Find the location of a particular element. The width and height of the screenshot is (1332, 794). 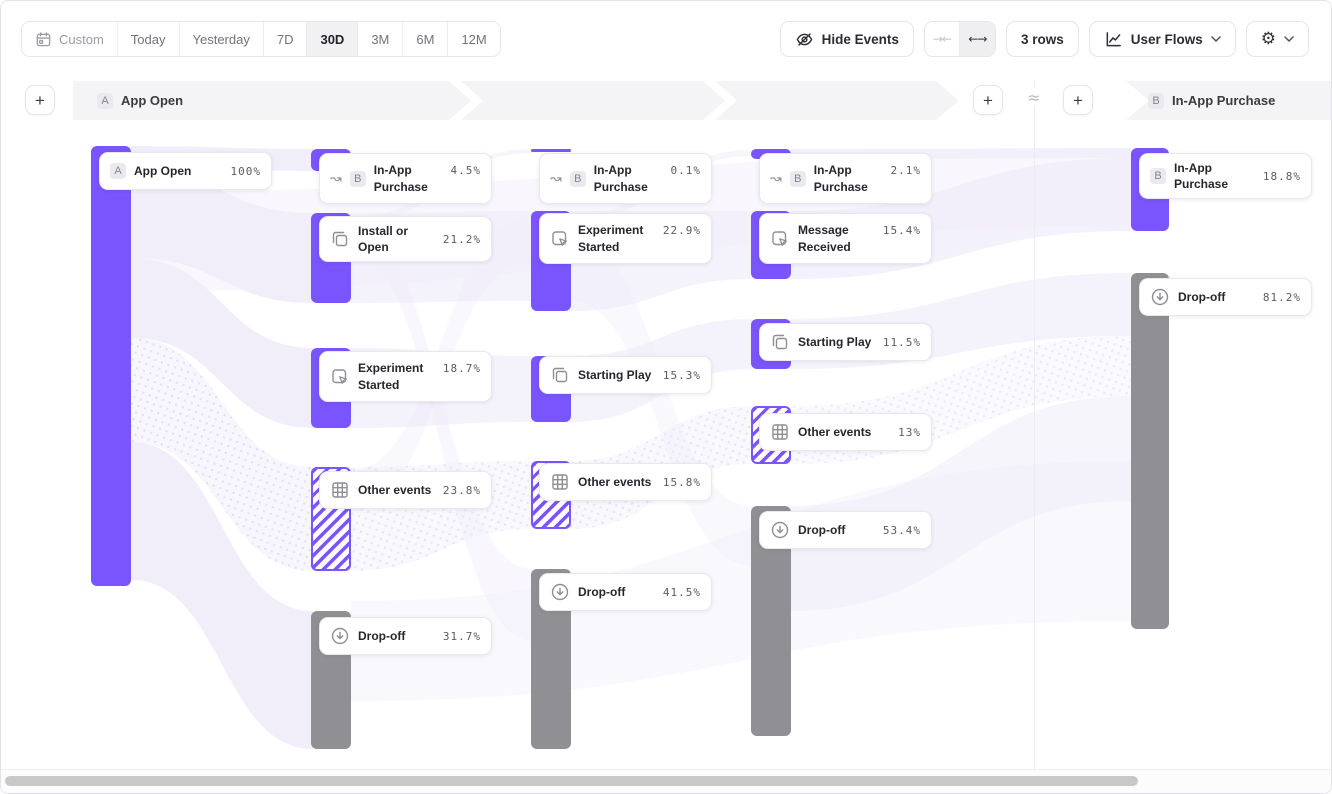

view-selector-button: User Flows is located at coordinates (1162, 39).